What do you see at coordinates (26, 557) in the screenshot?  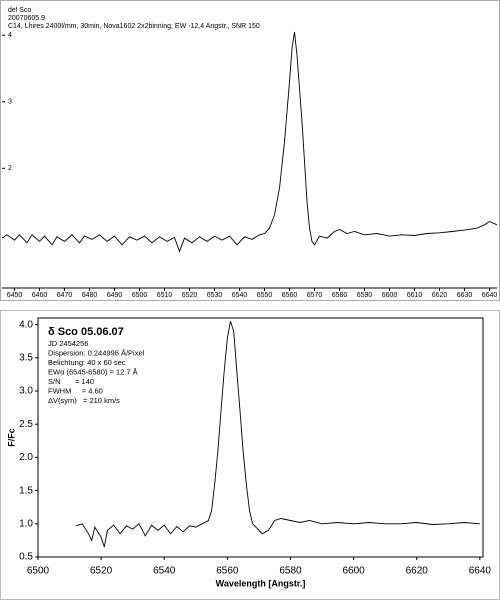 I see `y-tick-label: 0.5` at bounding box center [26, 557].